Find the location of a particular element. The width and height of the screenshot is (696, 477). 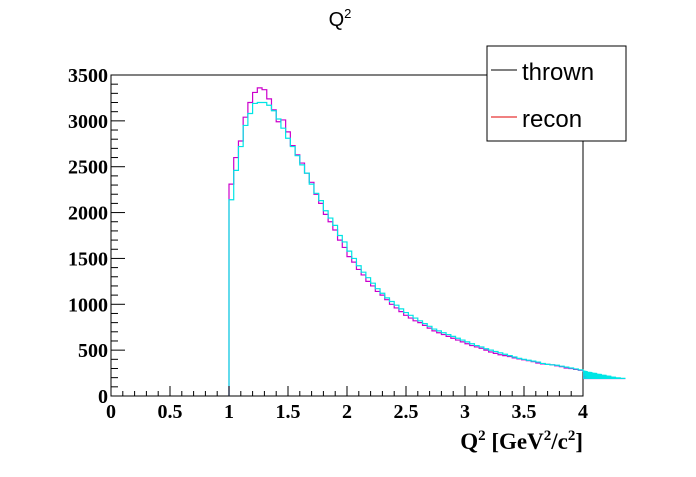

x-axis-title: Q2 [GeV2/c2] is located at coordinates (521, 441).